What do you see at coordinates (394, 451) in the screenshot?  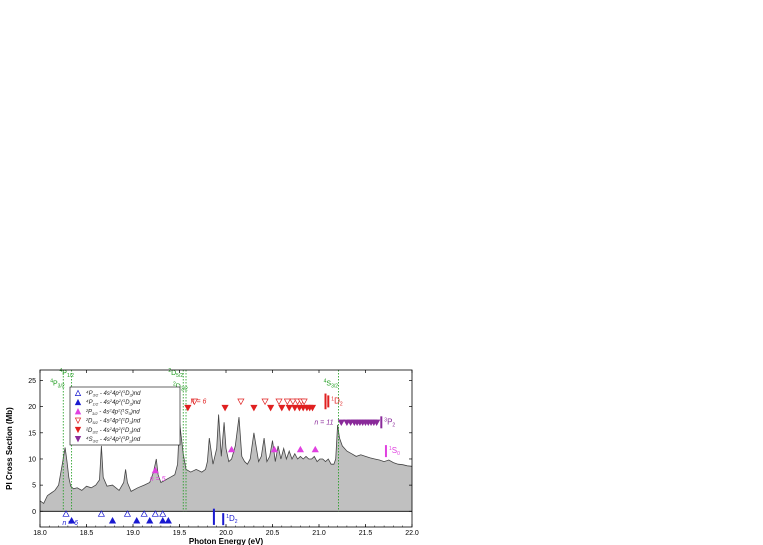 I see `ion-level-label: 1S0` at bounding box center [394, 451].